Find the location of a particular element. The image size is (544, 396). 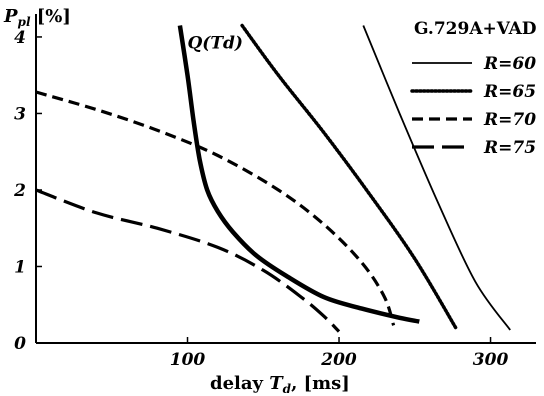

x-axis-unit: , [ms] is located at coordinates (320, 383).